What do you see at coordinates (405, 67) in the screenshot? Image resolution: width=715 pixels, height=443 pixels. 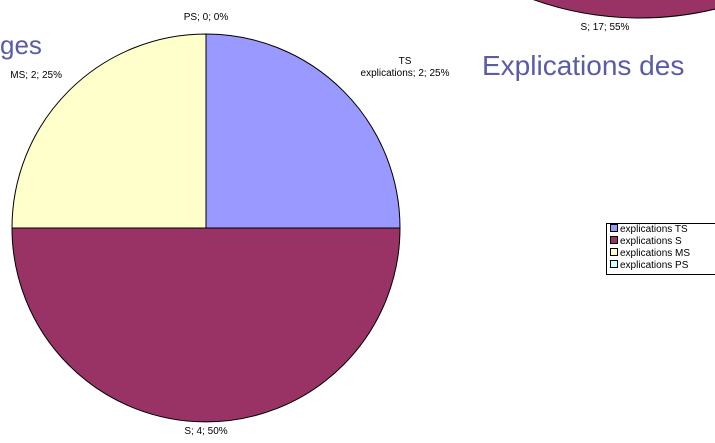 I see `data-label: TS explications; 2; 25%` at bounding box center [405, 67].